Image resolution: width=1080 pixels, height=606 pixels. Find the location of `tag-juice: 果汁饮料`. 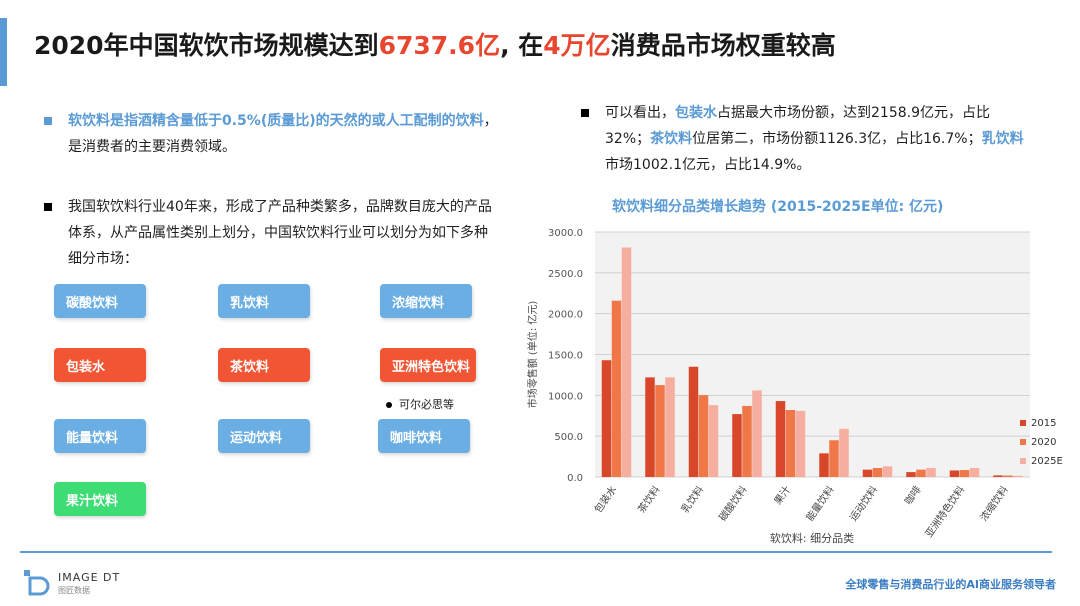

tag-juice: 果汁饮料 is located at coordinates (100, 499).